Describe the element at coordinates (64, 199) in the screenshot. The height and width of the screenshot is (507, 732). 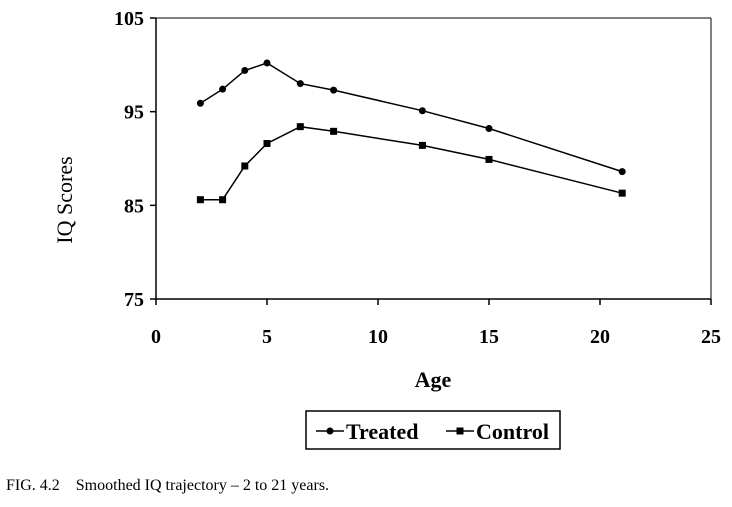
I see `y-axis-title: IQ Scores` at that location.